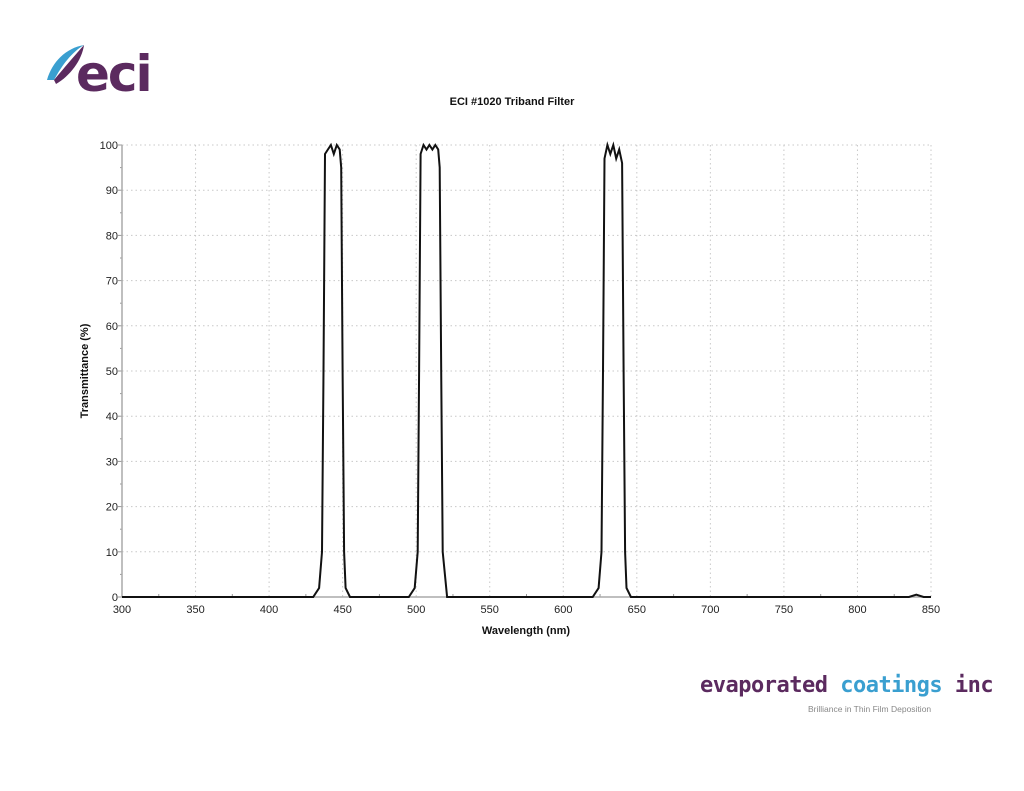  Describe the element at coordinates (784, 610) in the screenshot. I see `x-tick-label: 750` at that location.